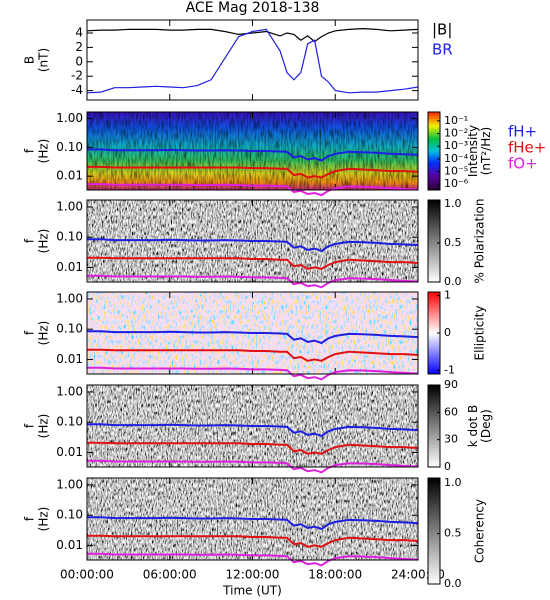 The height and width of the screenshot is (600, 550). What do you see at coordinates (442, 50) in the screenshot?
I see `legend-label: BR` at bounding box center [442, 50].